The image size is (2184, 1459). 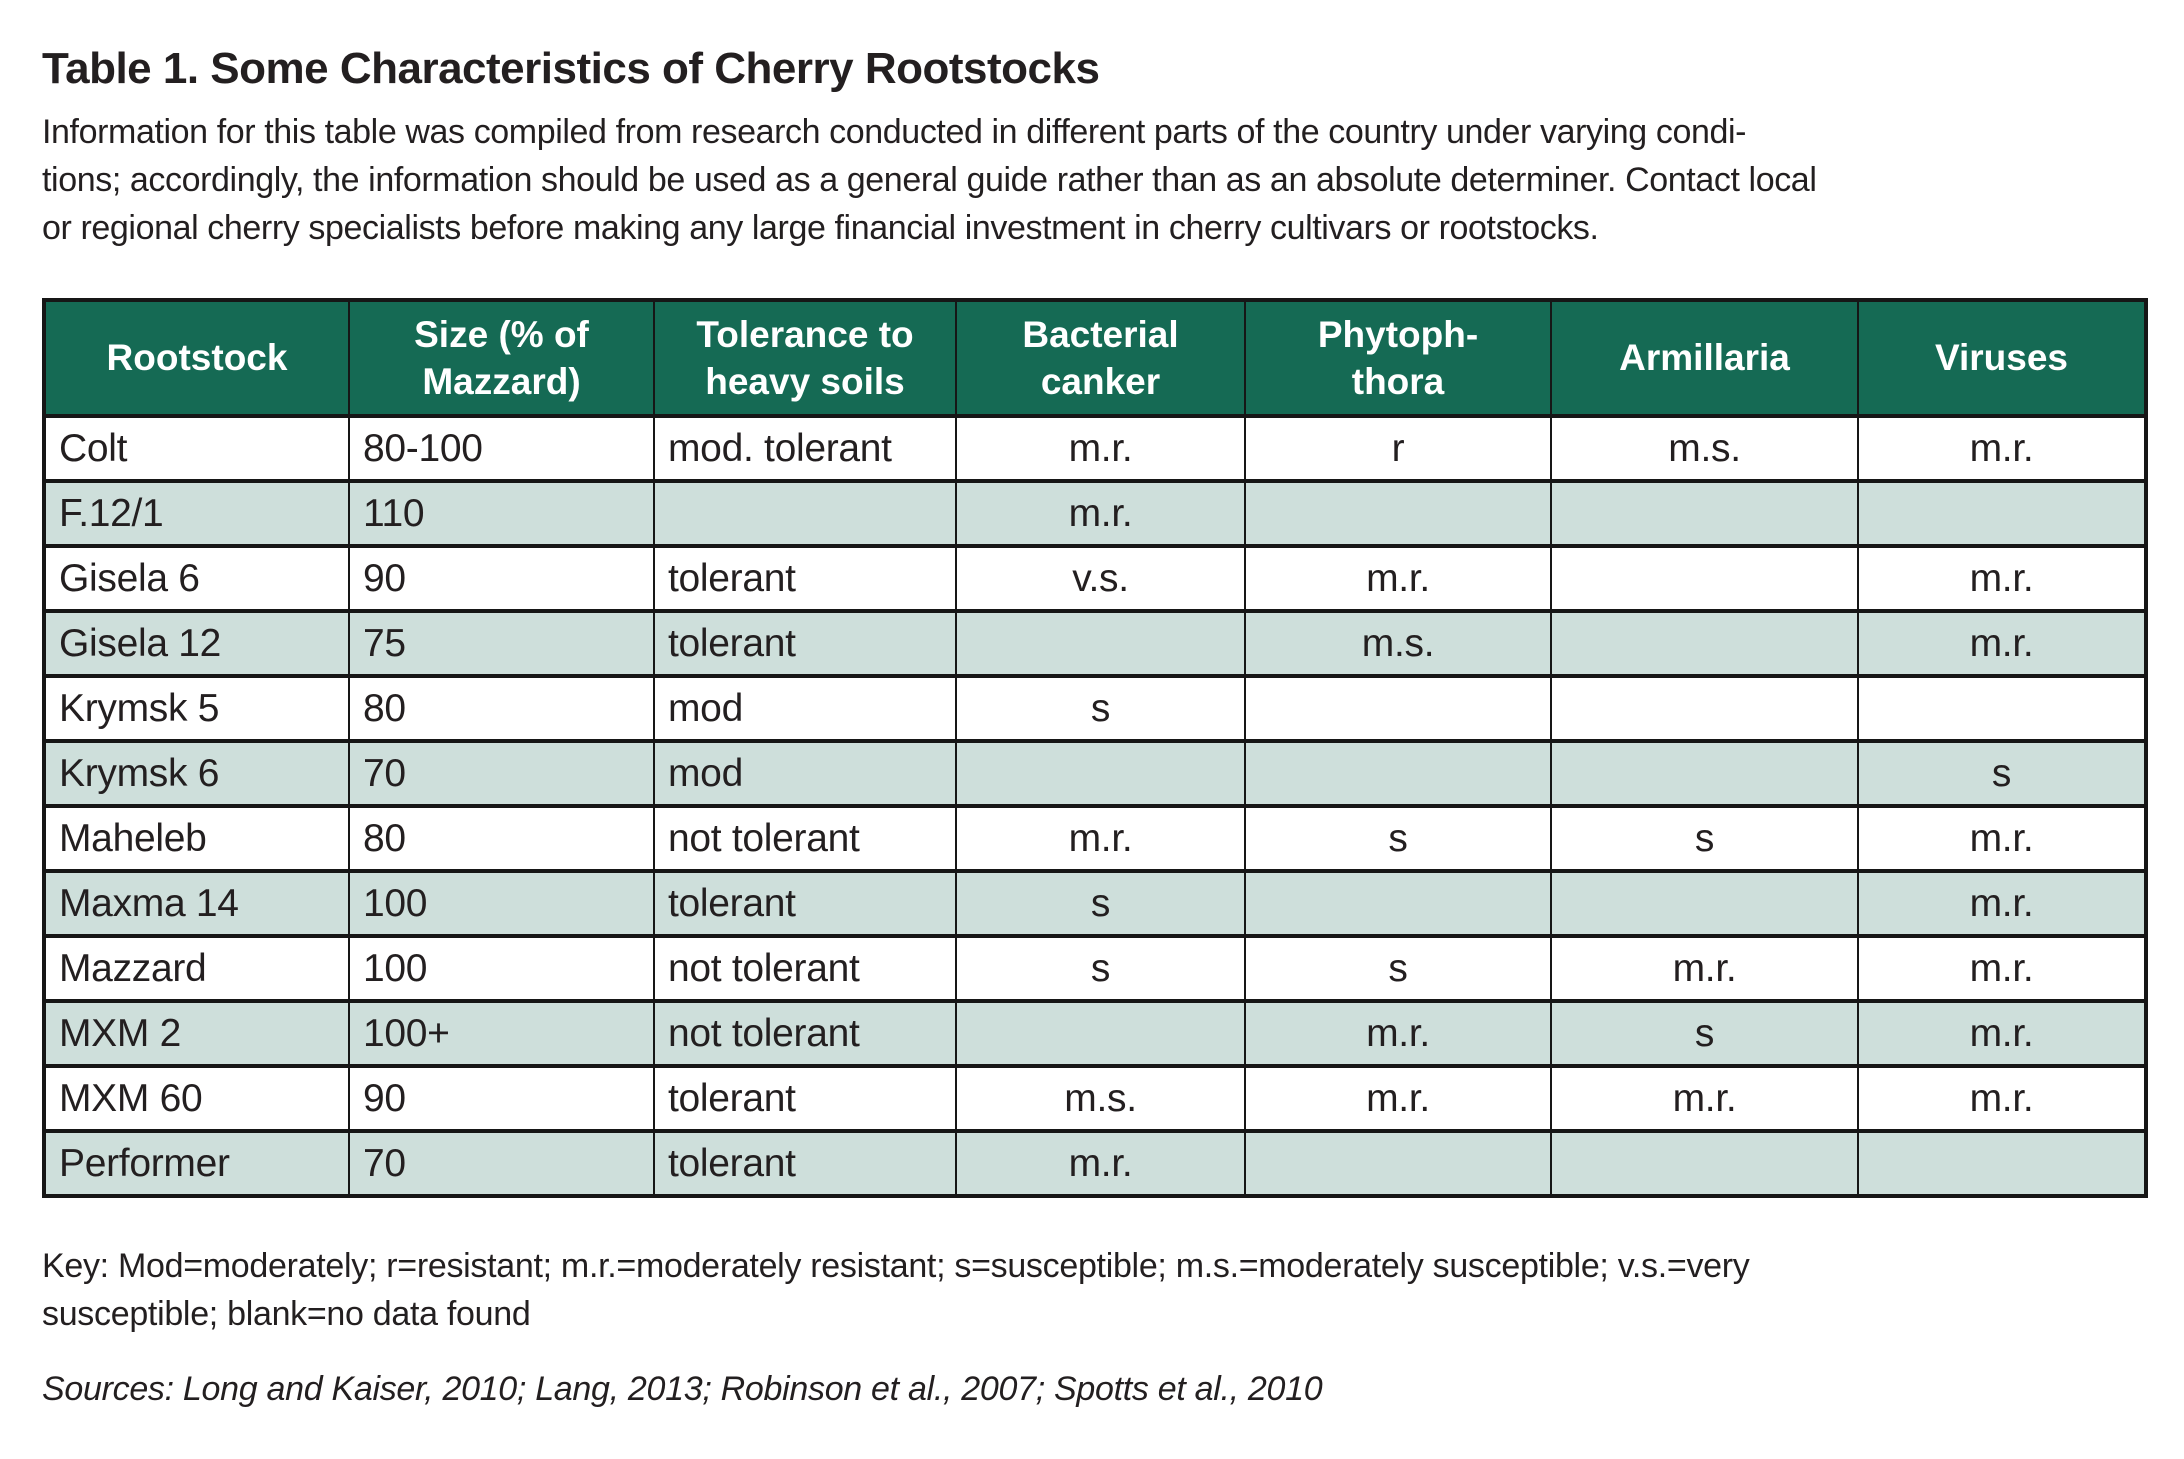 I want to click on table-row: MXM 60 90 tolerant m.s. m.r. m.r. m.r., so click(x=1095, y=1098).